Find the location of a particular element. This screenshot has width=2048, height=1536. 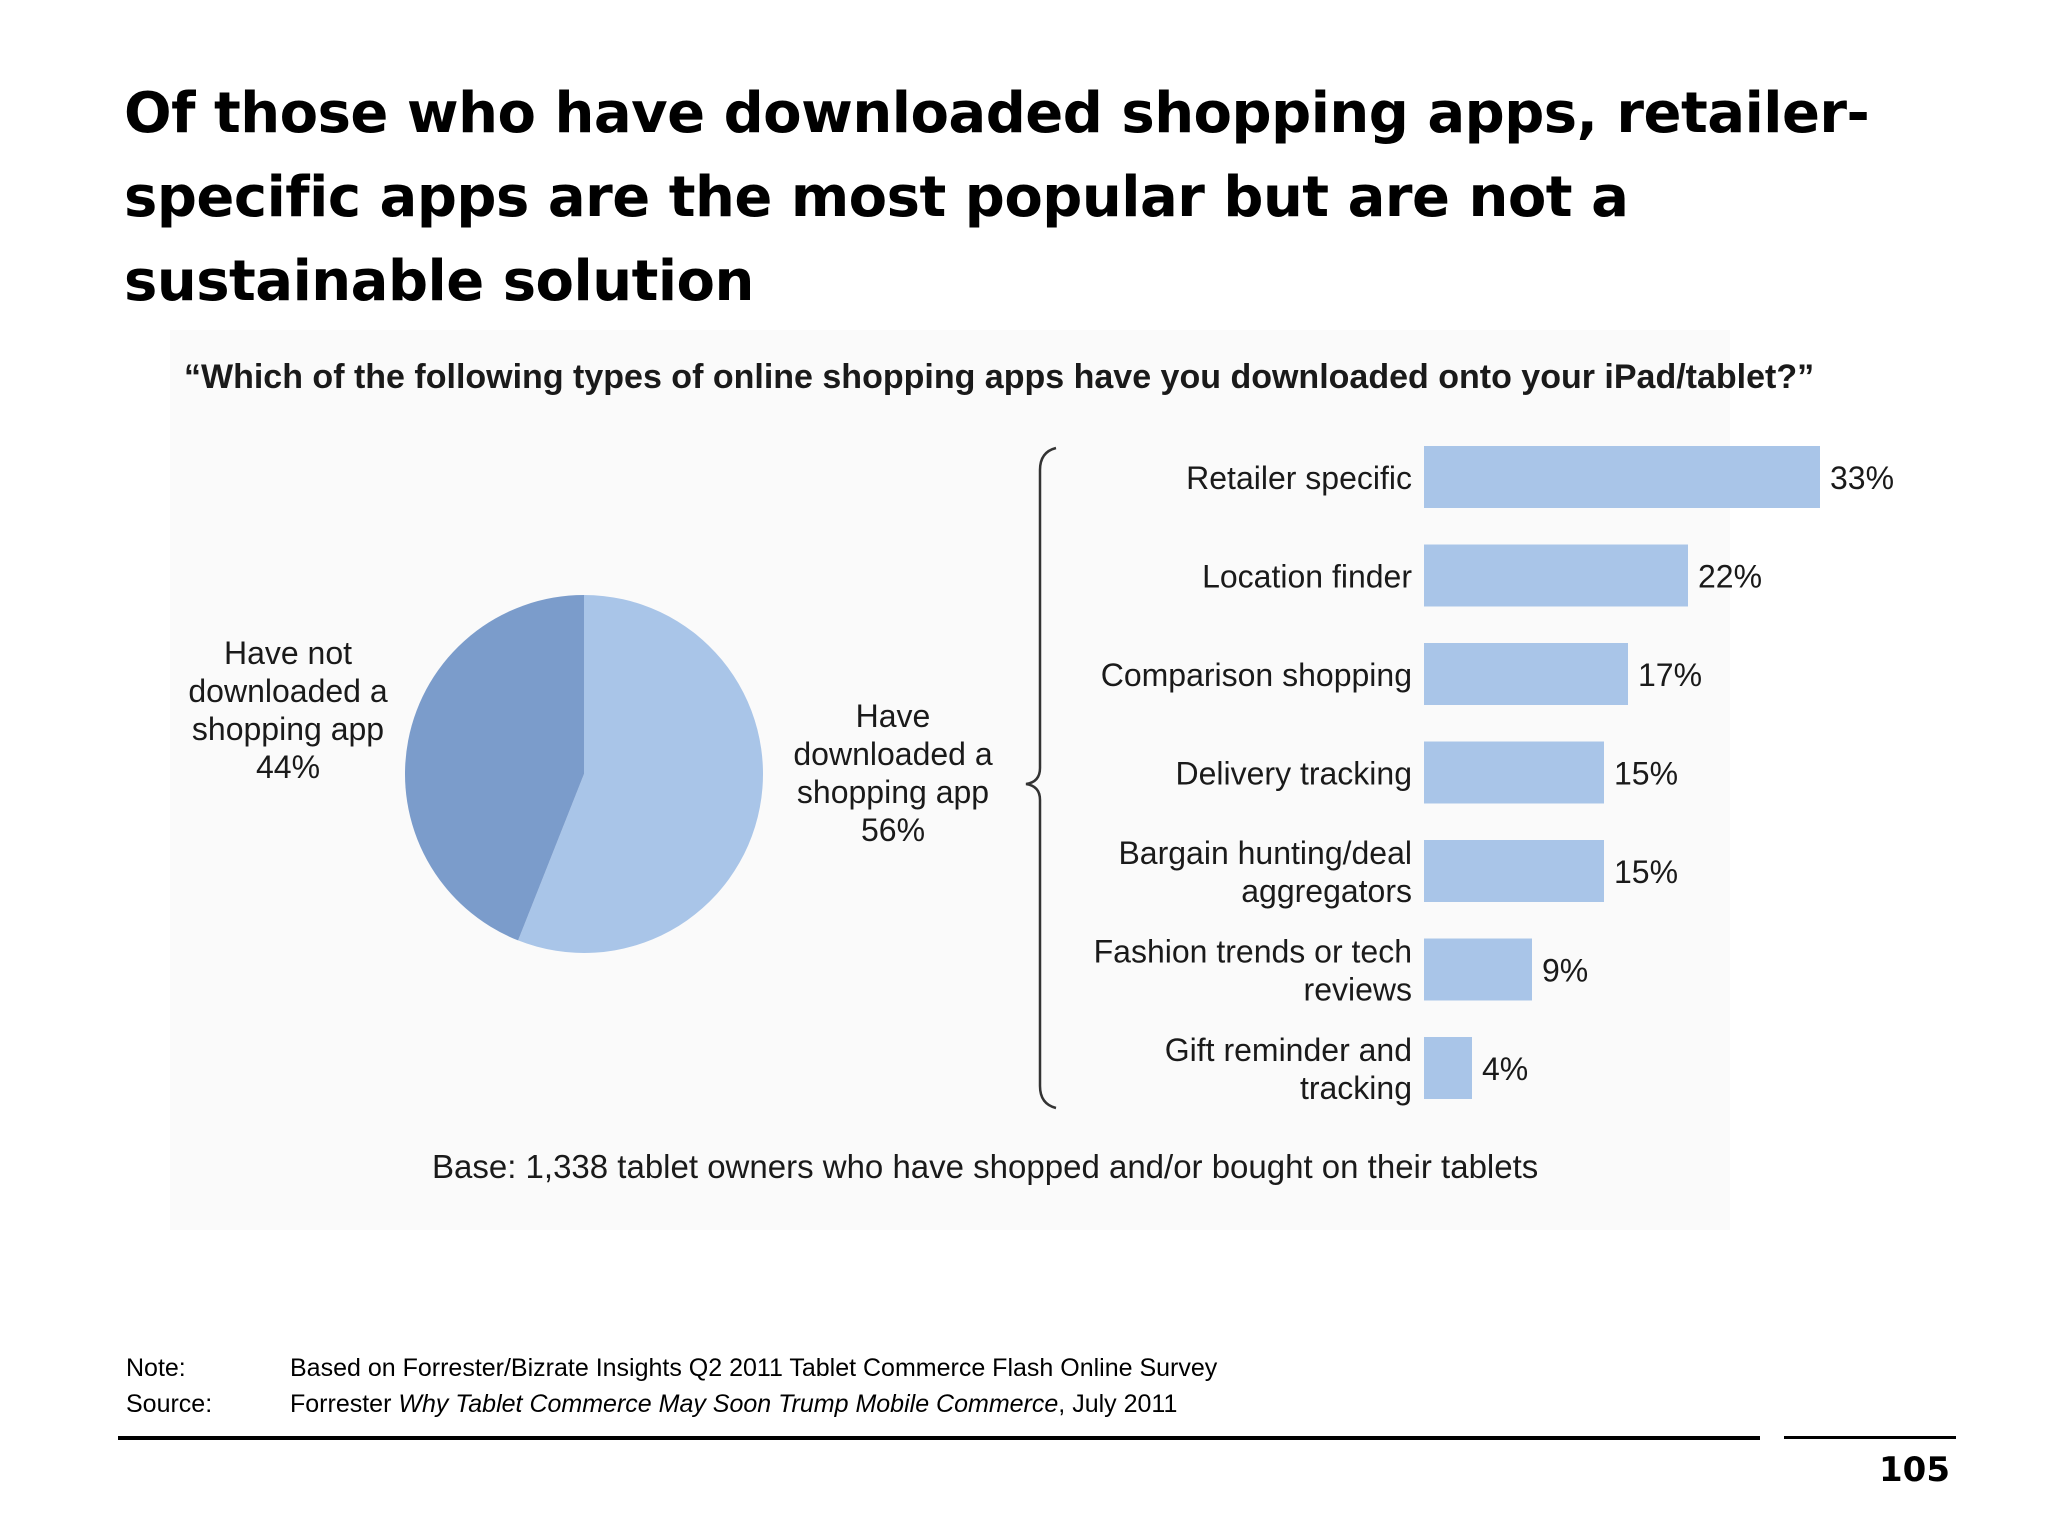

bar-category-line: Location finder is located at coordinates (1307, 577).